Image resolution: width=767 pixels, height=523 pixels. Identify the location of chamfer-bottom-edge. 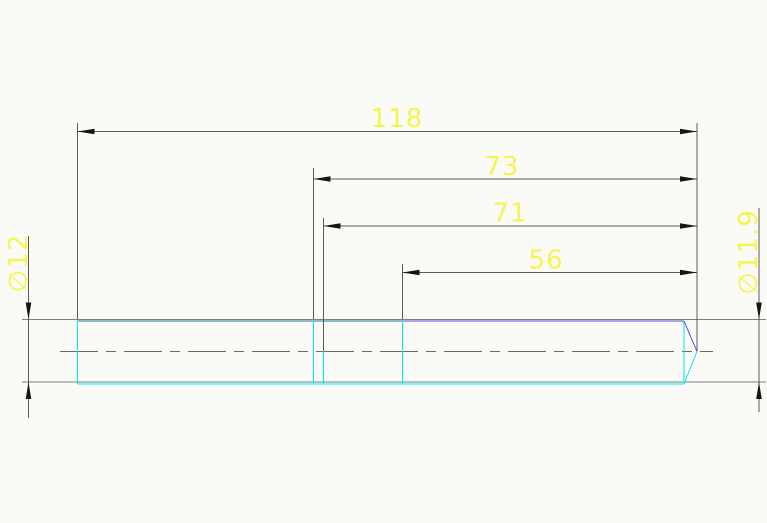
(690, 368).